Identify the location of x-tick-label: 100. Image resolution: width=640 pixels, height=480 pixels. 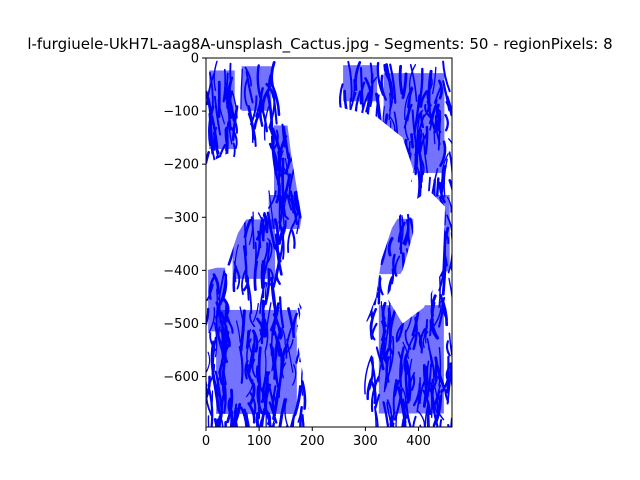
(259, 441).